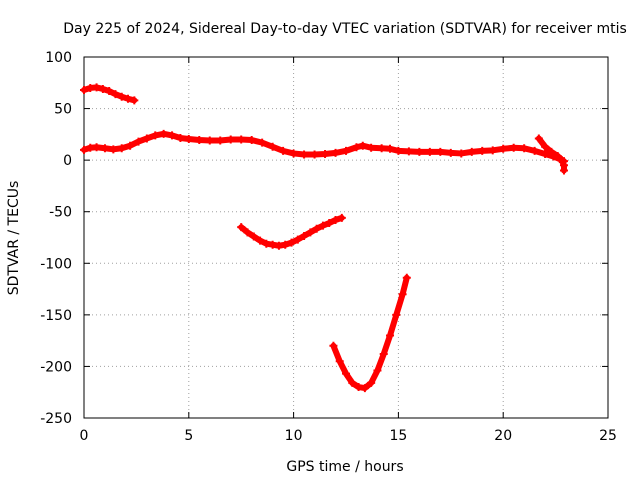 This screenshot has width=640, height=480. Describe the element at coordinates (56, 316) in the screenshot. I see `y-tick-label: -150` at that location.